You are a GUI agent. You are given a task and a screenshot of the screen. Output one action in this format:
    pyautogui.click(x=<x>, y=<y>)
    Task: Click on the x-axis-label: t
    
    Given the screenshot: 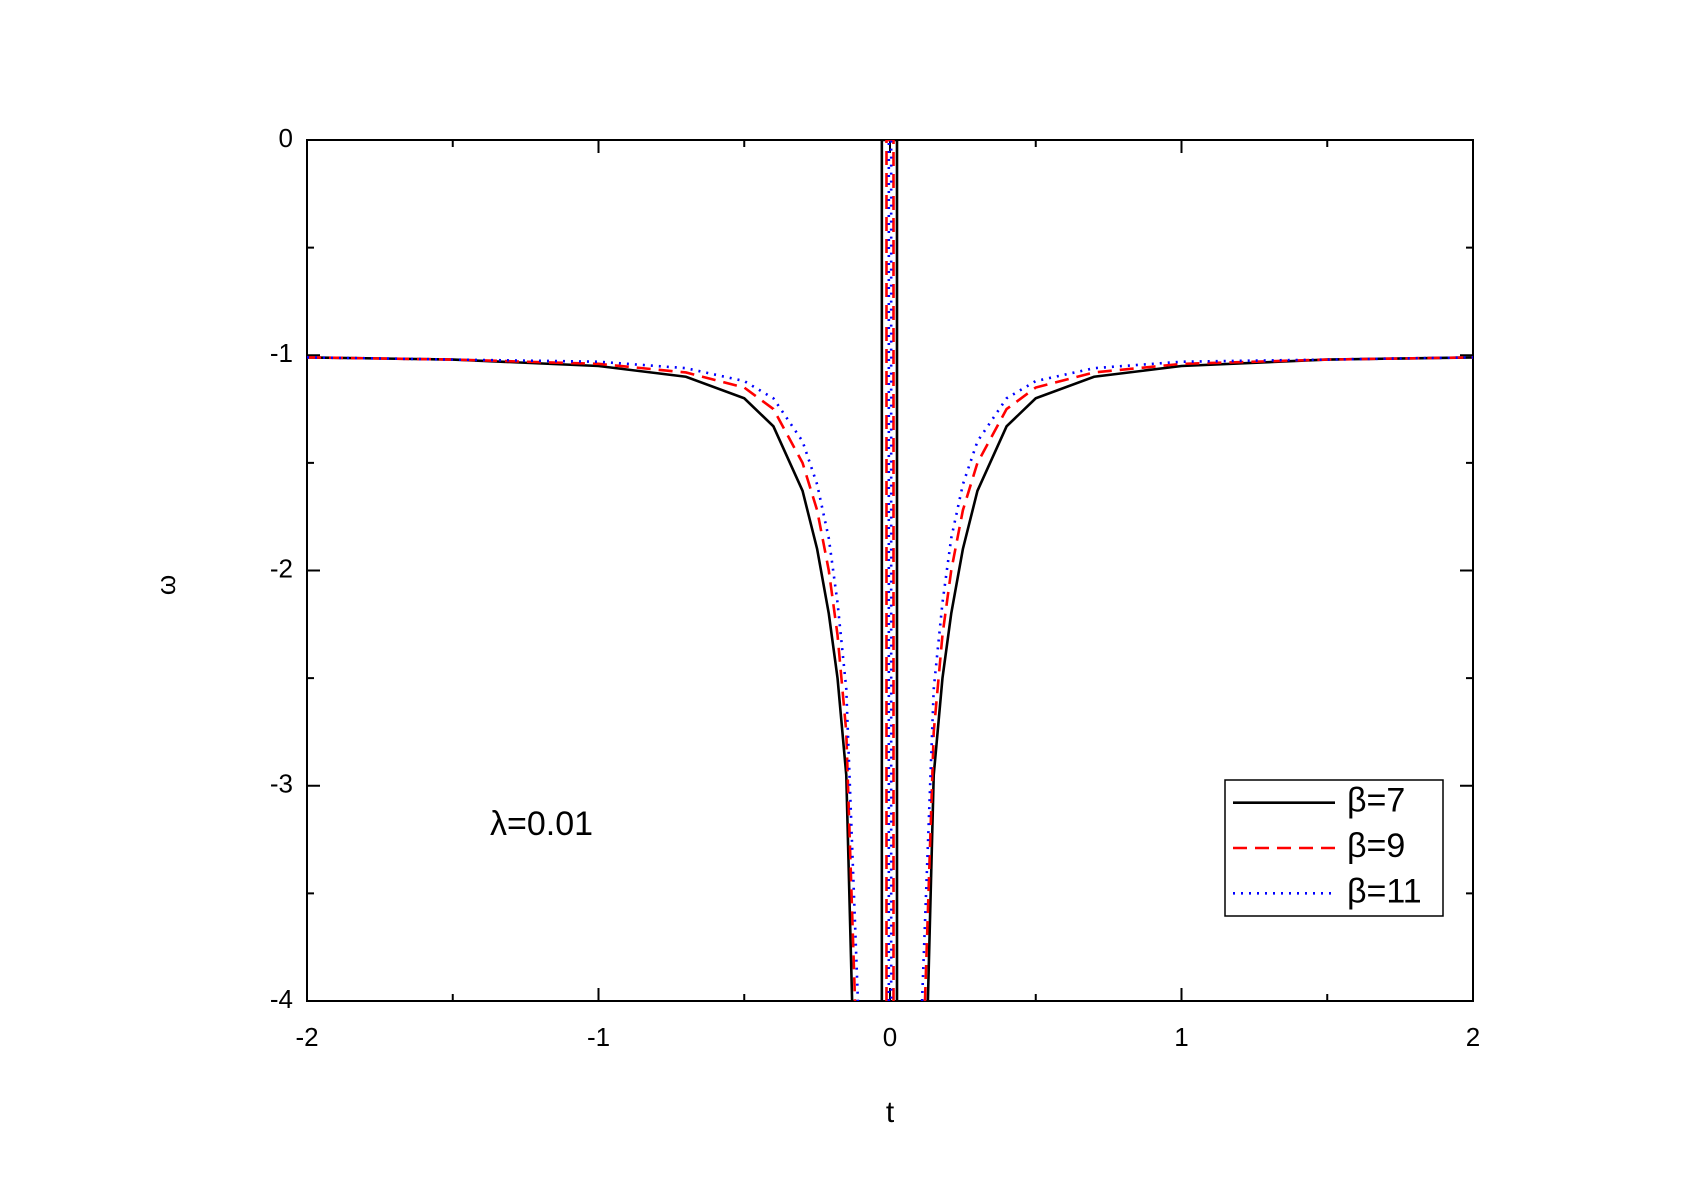 What is the action you would take?
    pyautogui.click(x=890, y=1112)
    